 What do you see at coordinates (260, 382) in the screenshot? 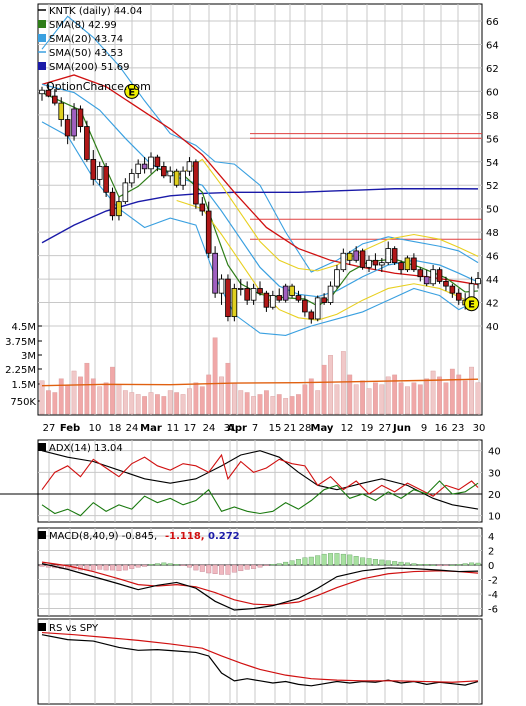
I see `volume-average-line` at bounding box center [260, 382].